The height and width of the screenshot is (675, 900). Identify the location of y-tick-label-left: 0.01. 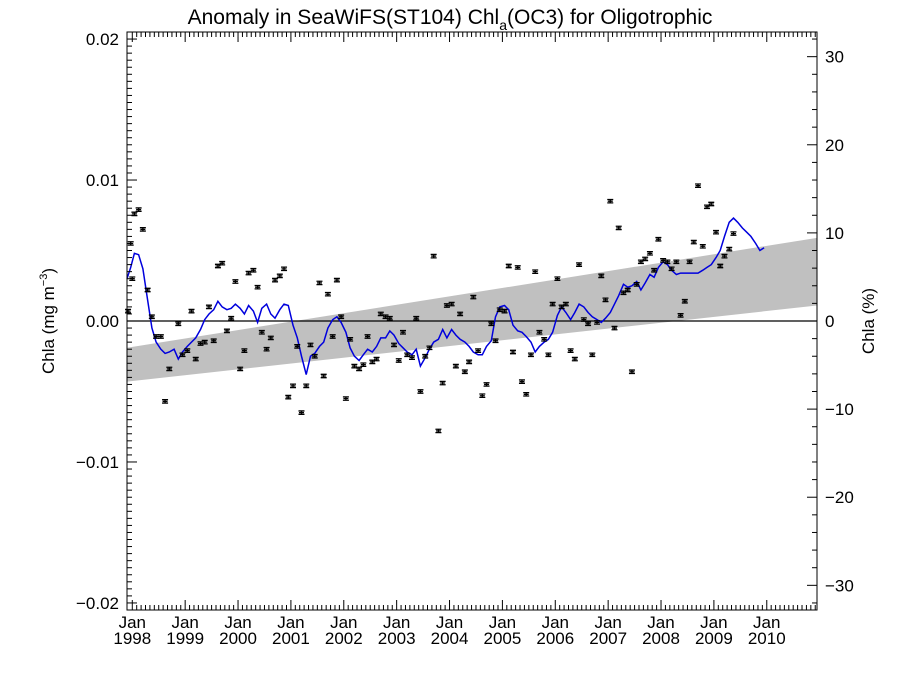
(102, 180).